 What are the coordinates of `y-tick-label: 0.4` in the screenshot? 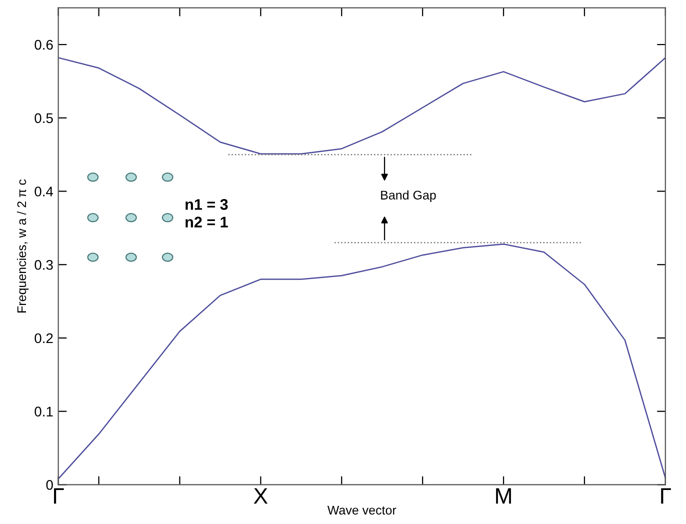 It's located at (44, 191).